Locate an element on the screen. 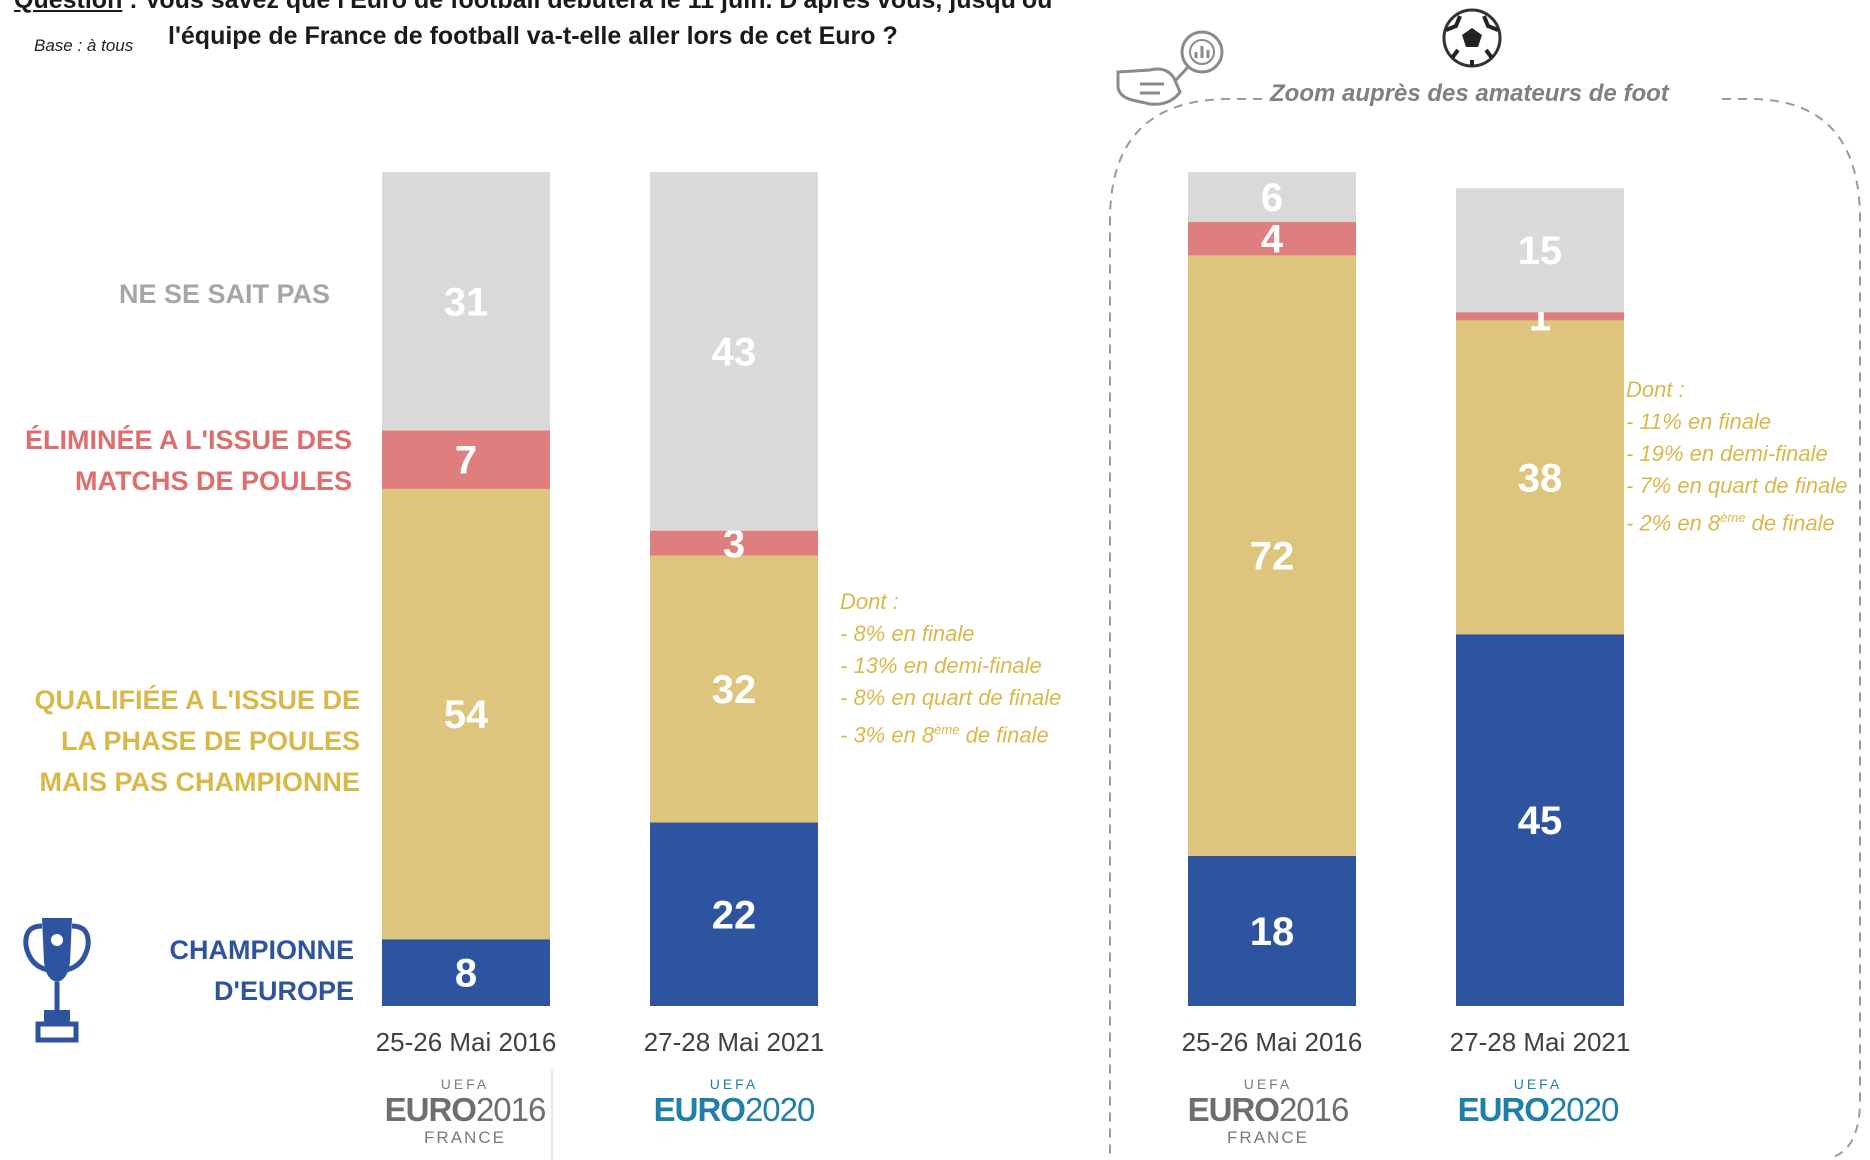  bar-value-label: 22 is located at coordinates (734, 915).